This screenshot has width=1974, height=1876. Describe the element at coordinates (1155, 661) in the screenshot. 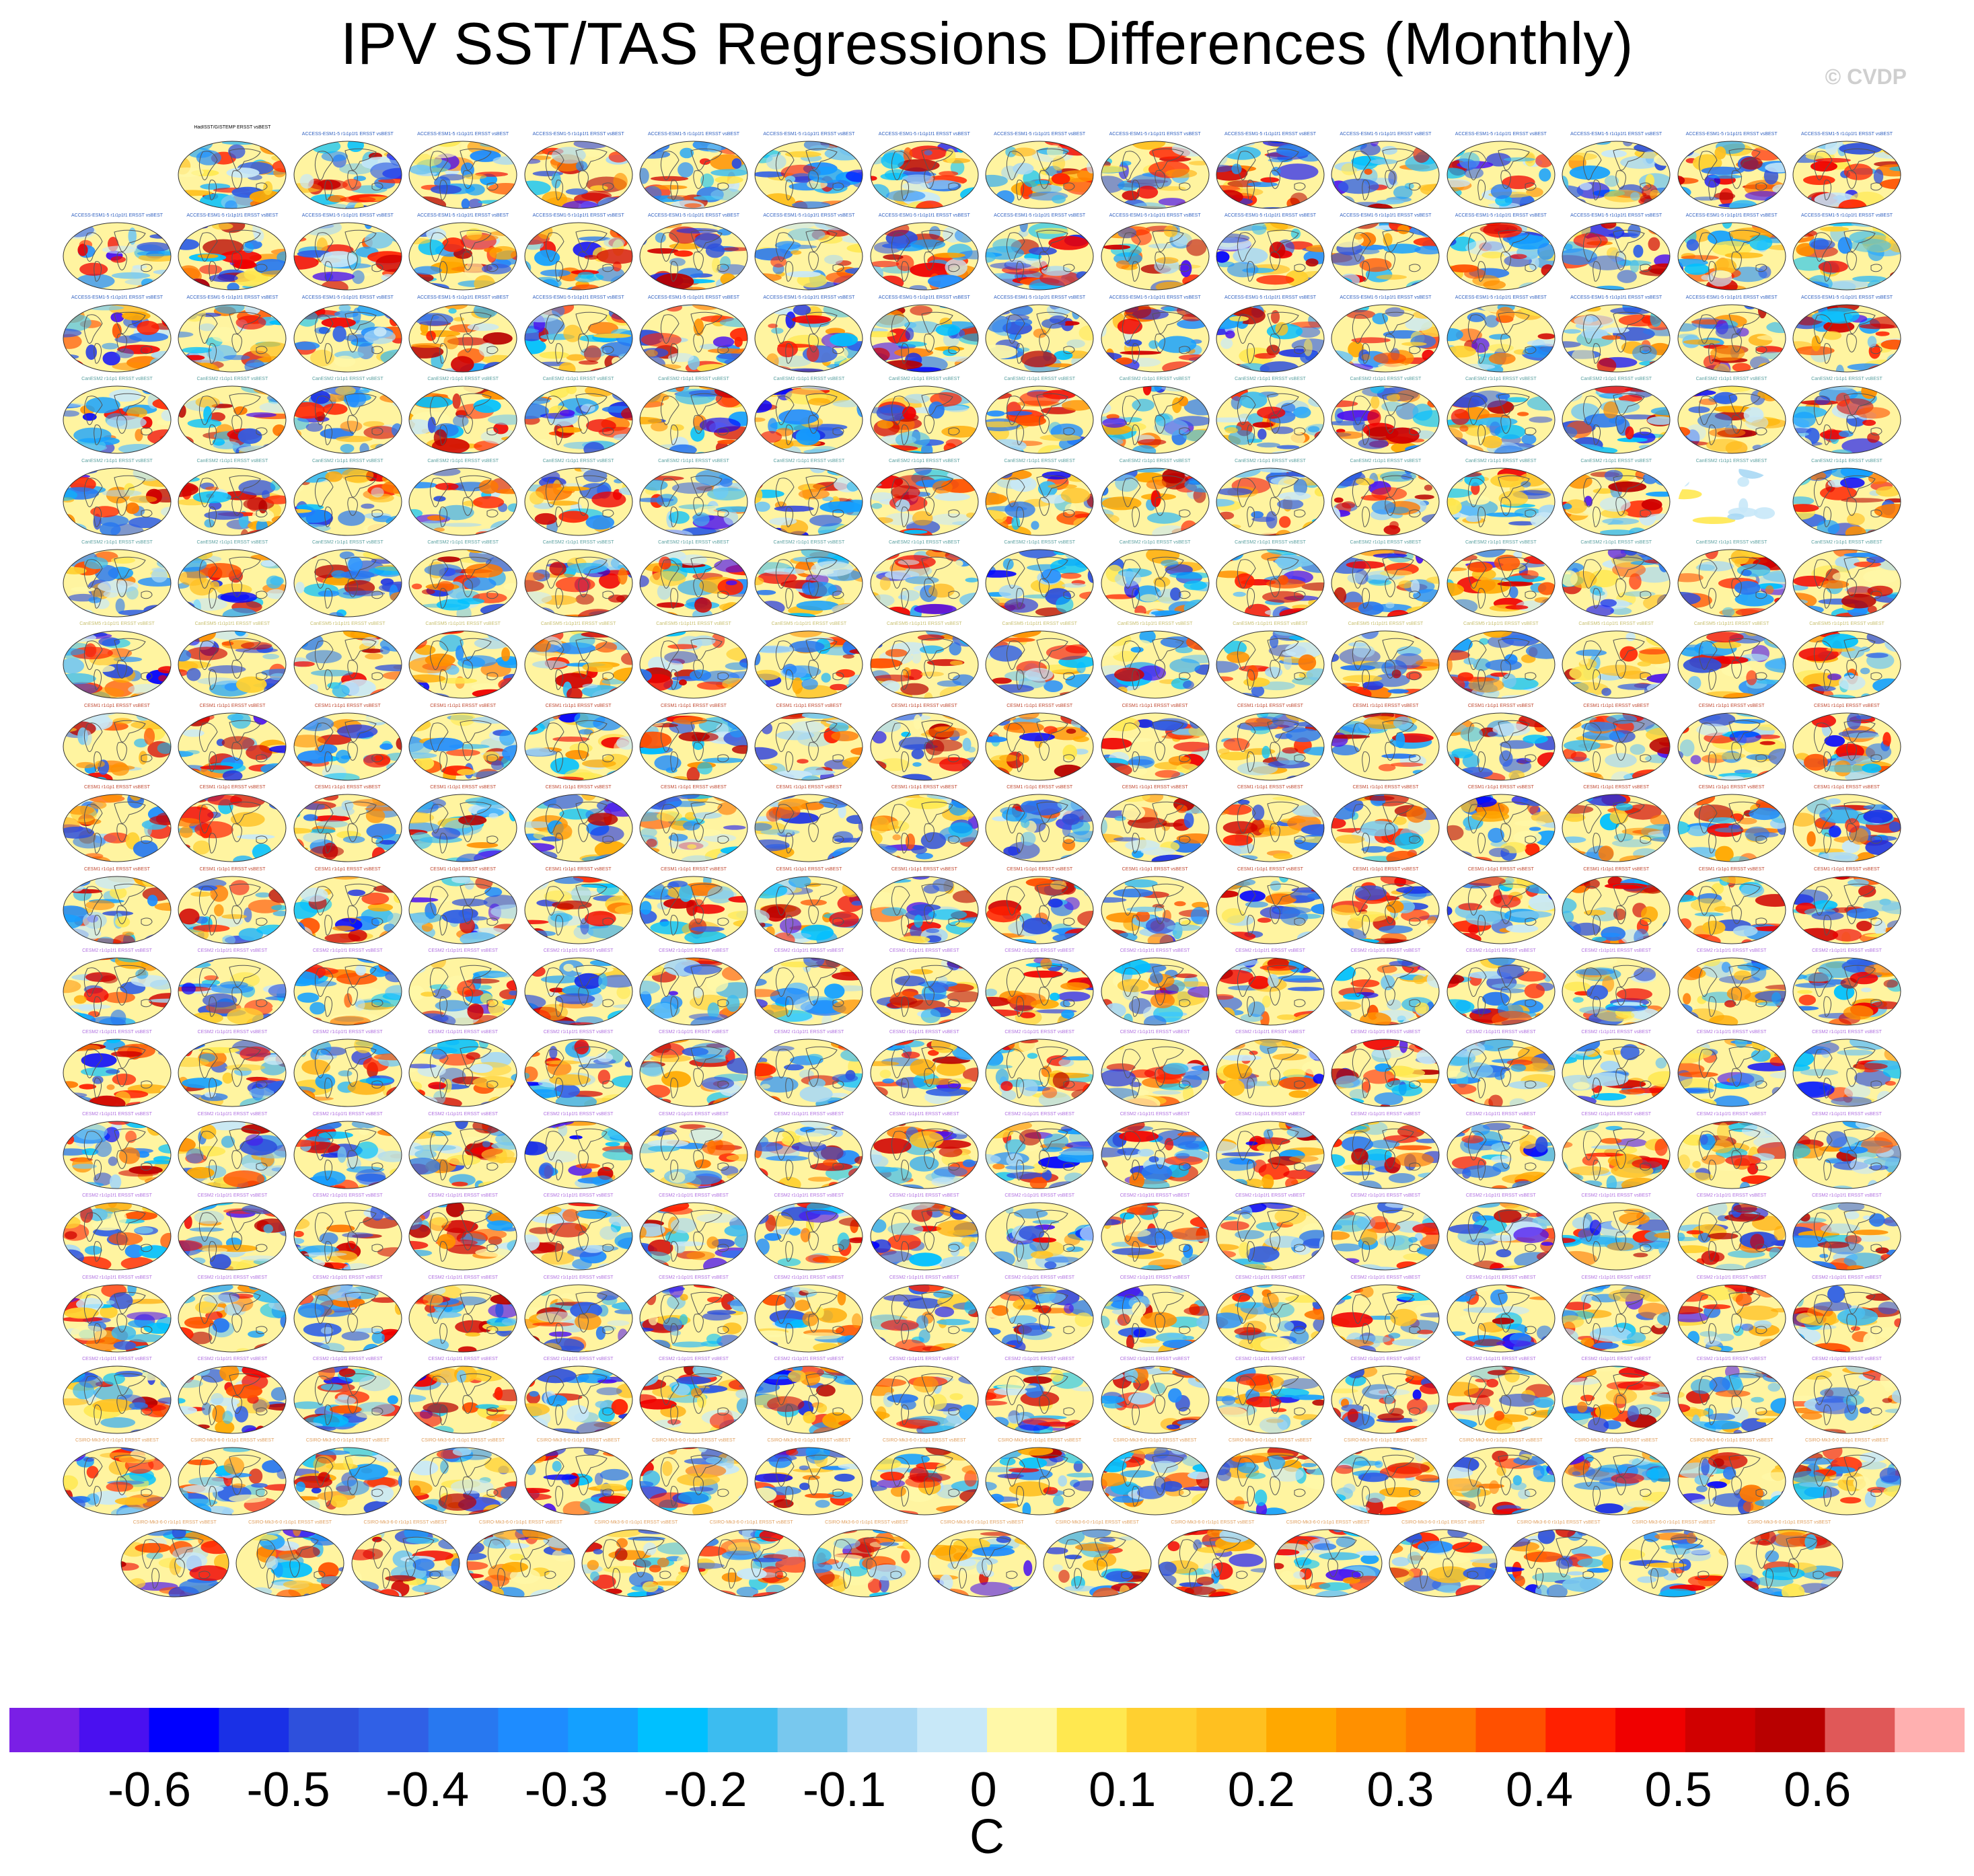

I see `regression-map-panel: CanESM5 r1i1p1f1 ERSST vsBEST` at that location.